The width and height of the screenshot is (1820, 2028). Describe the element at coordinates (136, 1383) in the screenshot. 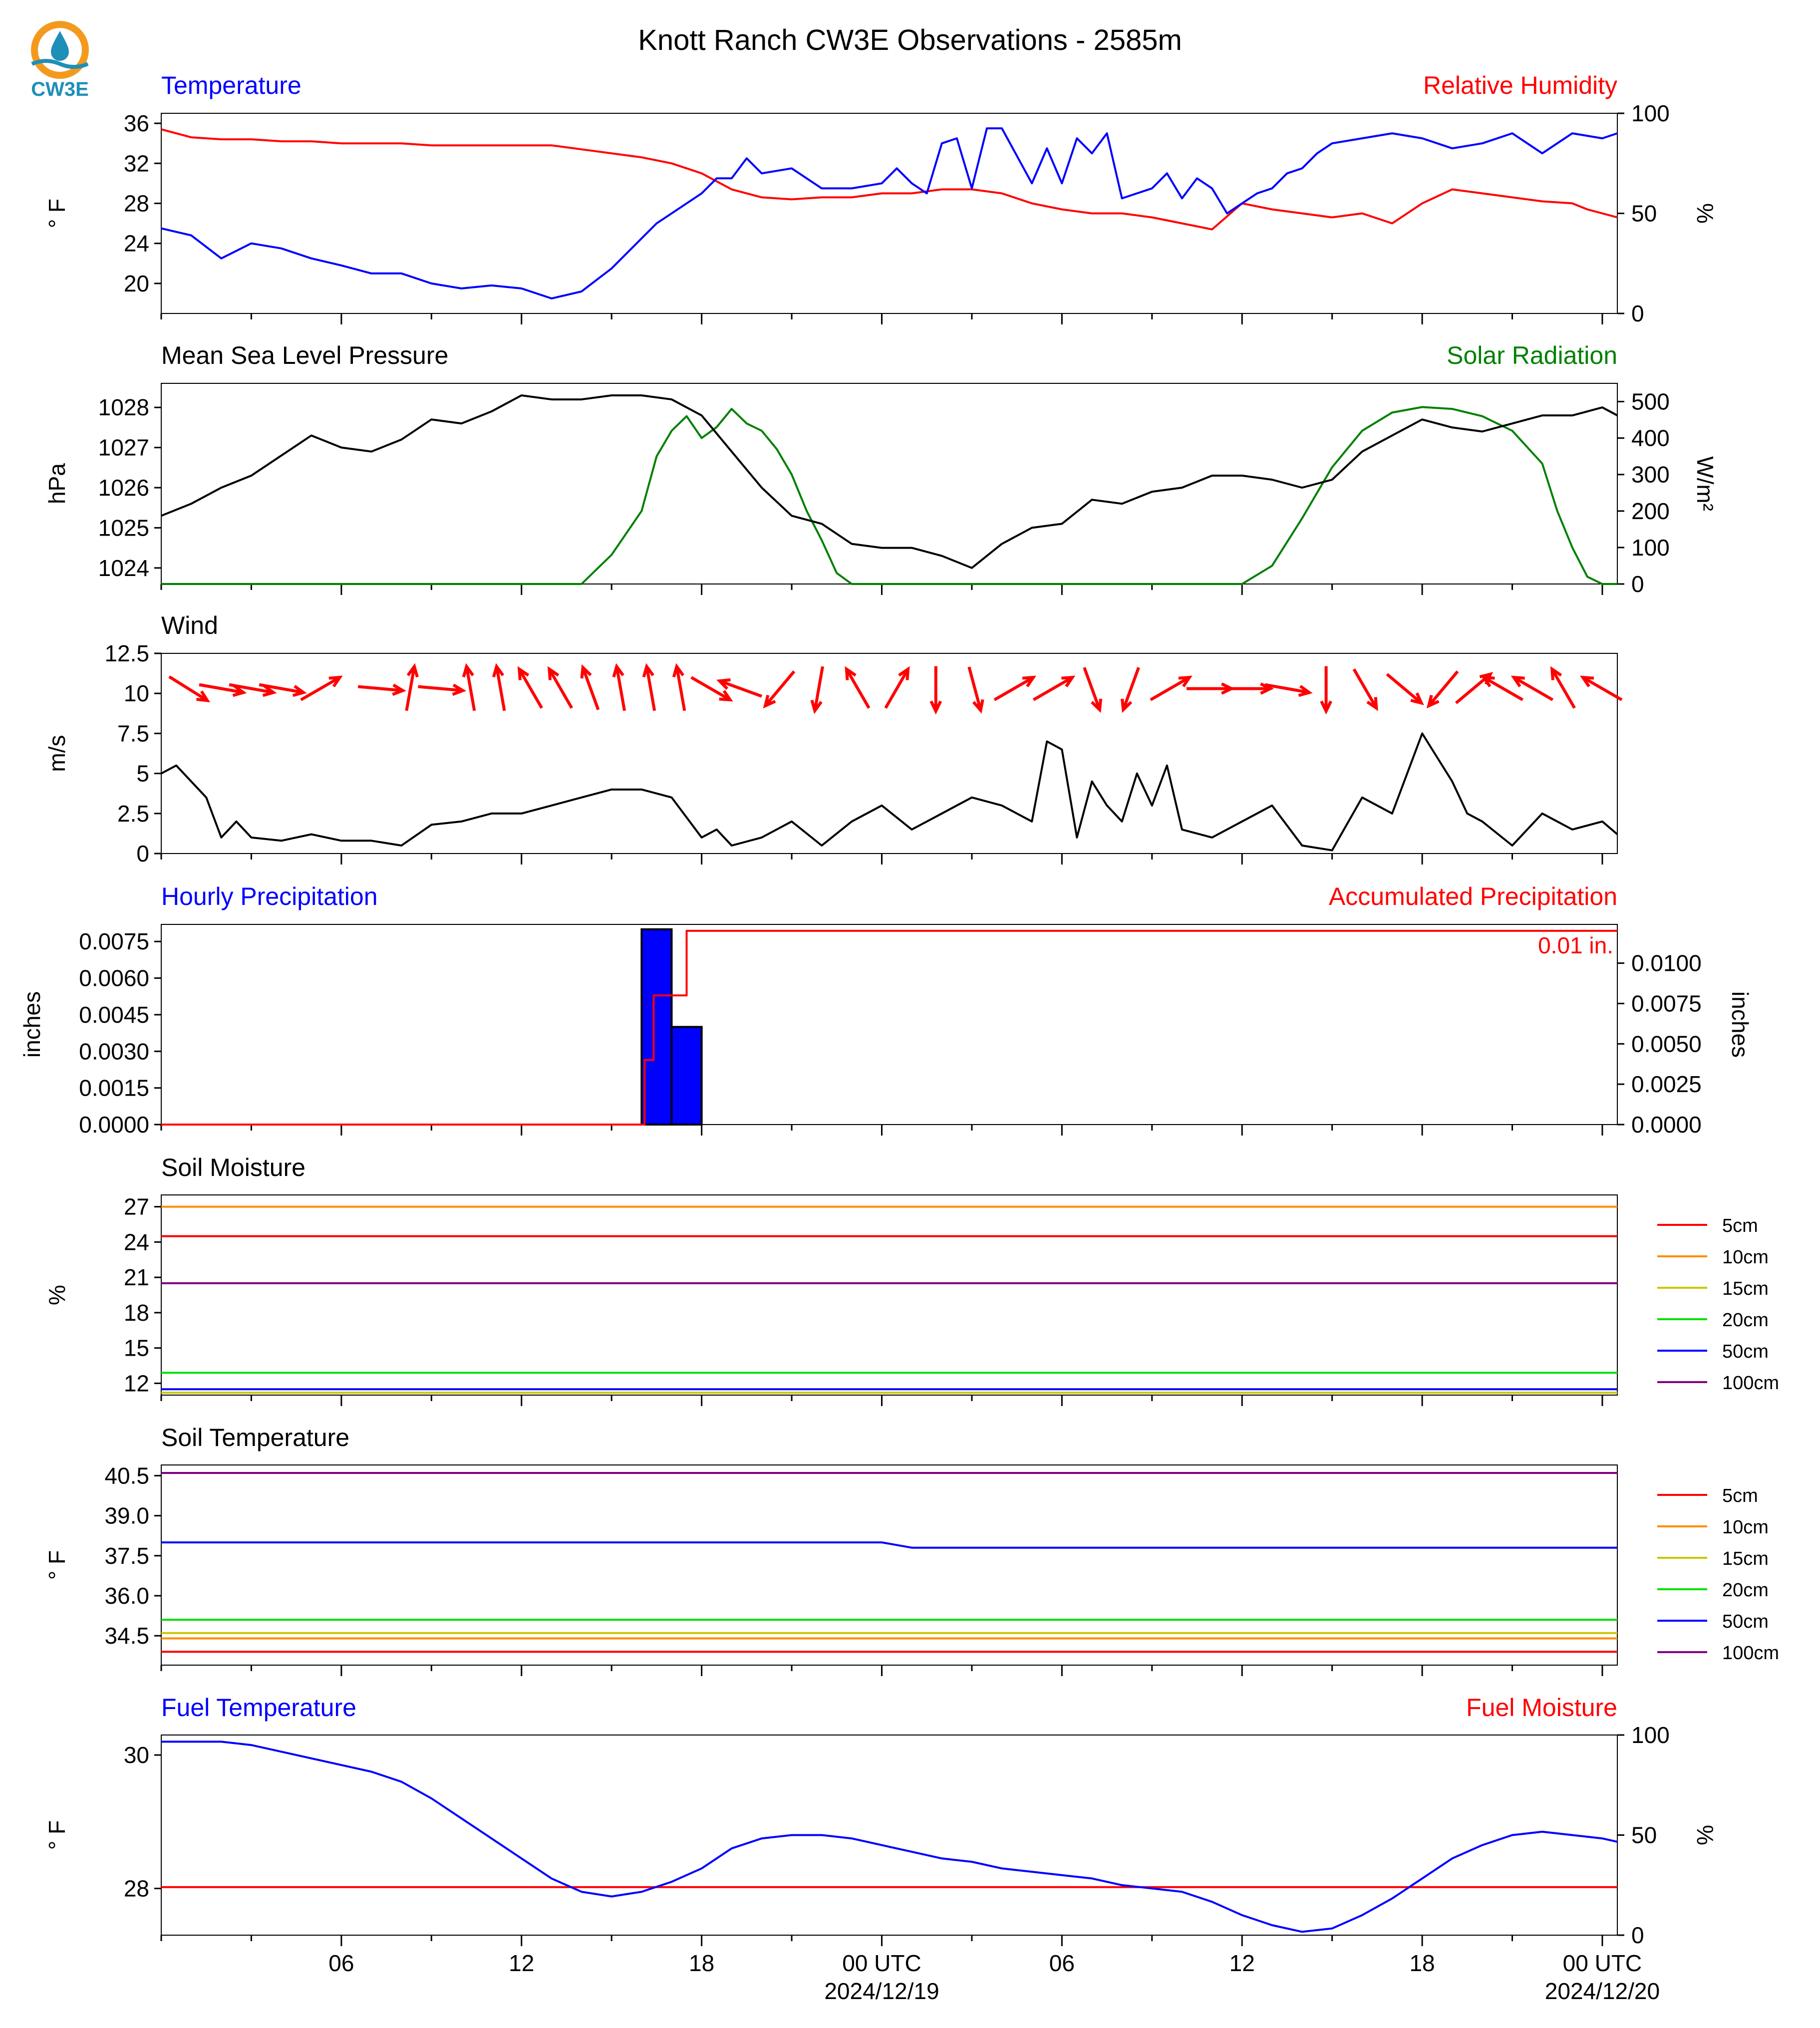

I see `y-tick-label: 12` at that location.